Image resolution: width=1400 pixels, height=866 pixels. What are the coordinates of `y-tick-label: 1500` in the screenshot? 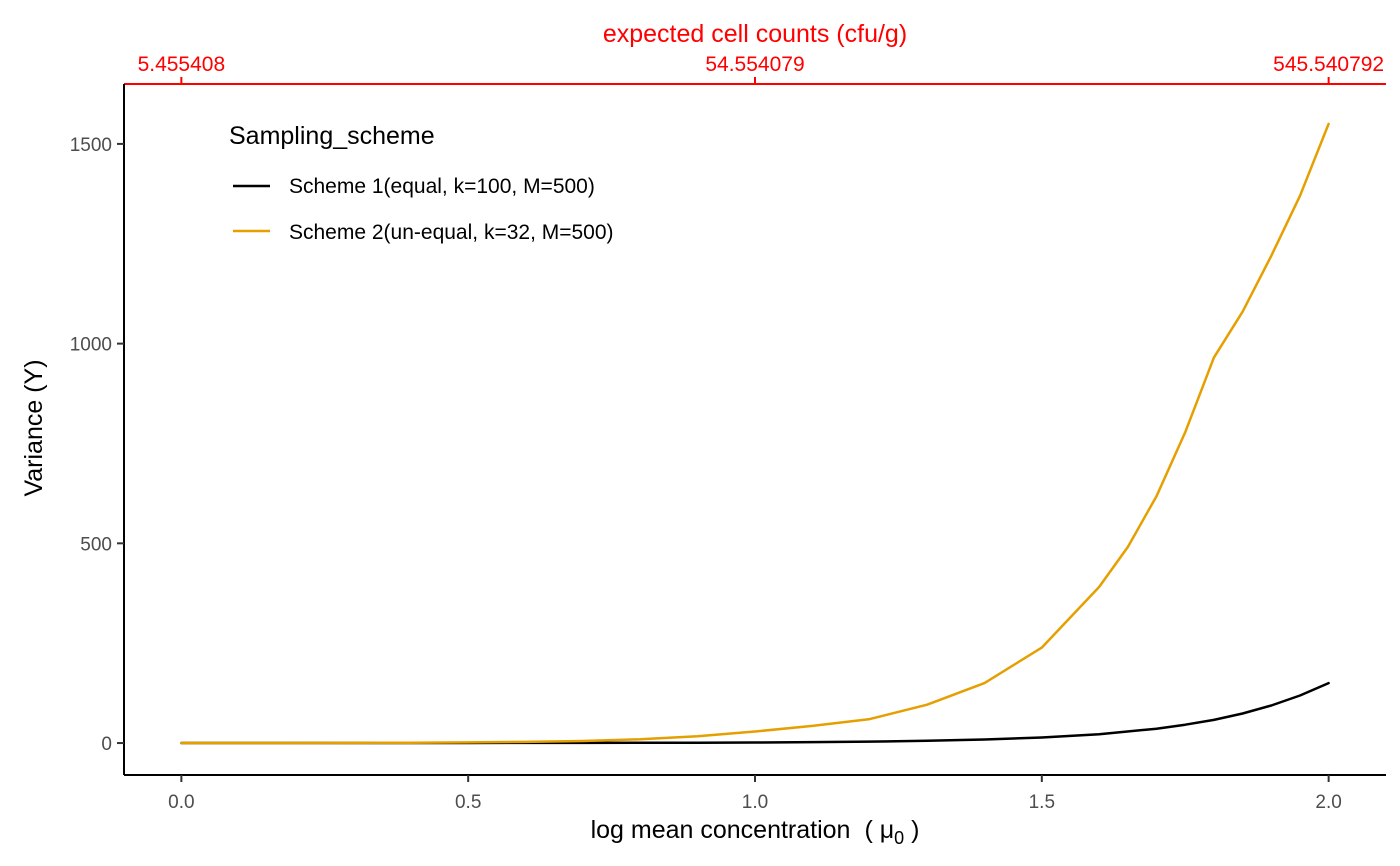 It's located at (91, 145).